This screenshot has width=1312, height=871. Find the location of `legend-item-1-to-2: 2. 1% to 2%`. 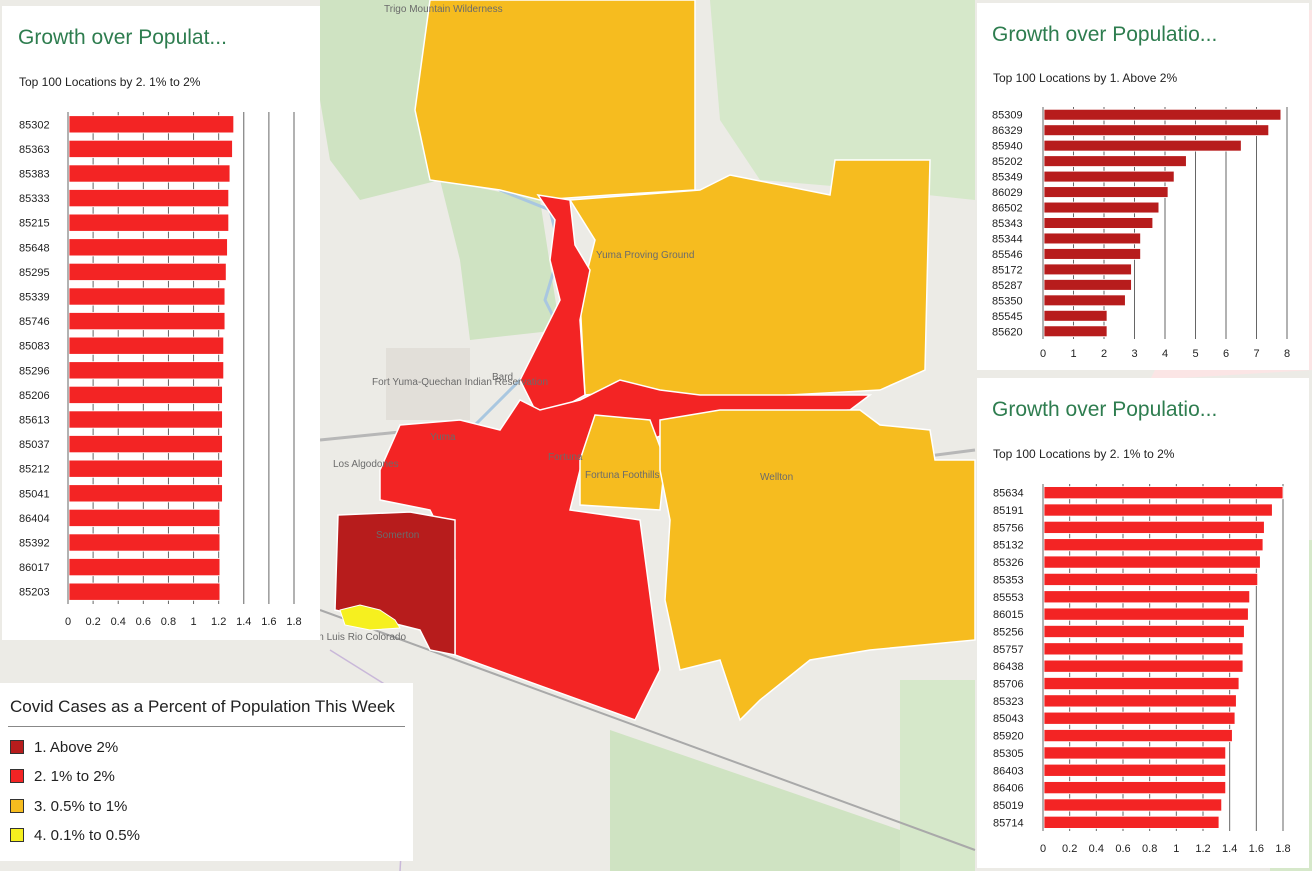

legend-item-1-to-2: 2. 1% to 2% is located at coordinates (62, 776).